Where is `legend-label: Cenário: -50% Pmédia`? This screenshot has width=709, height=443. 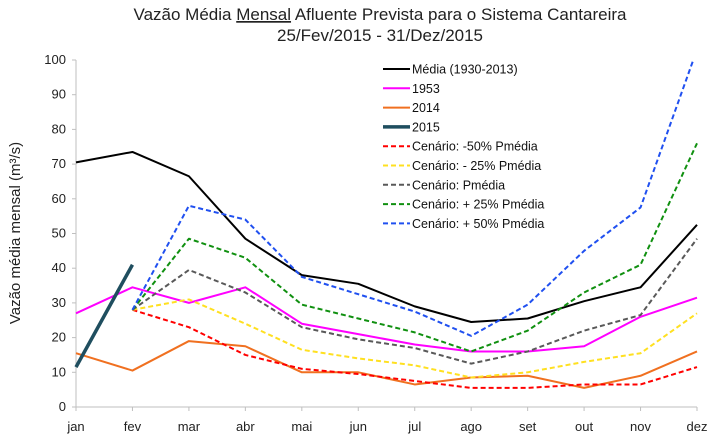 legend-label: Cenário: -50% Pmédia is located at coordinates (475, 147).